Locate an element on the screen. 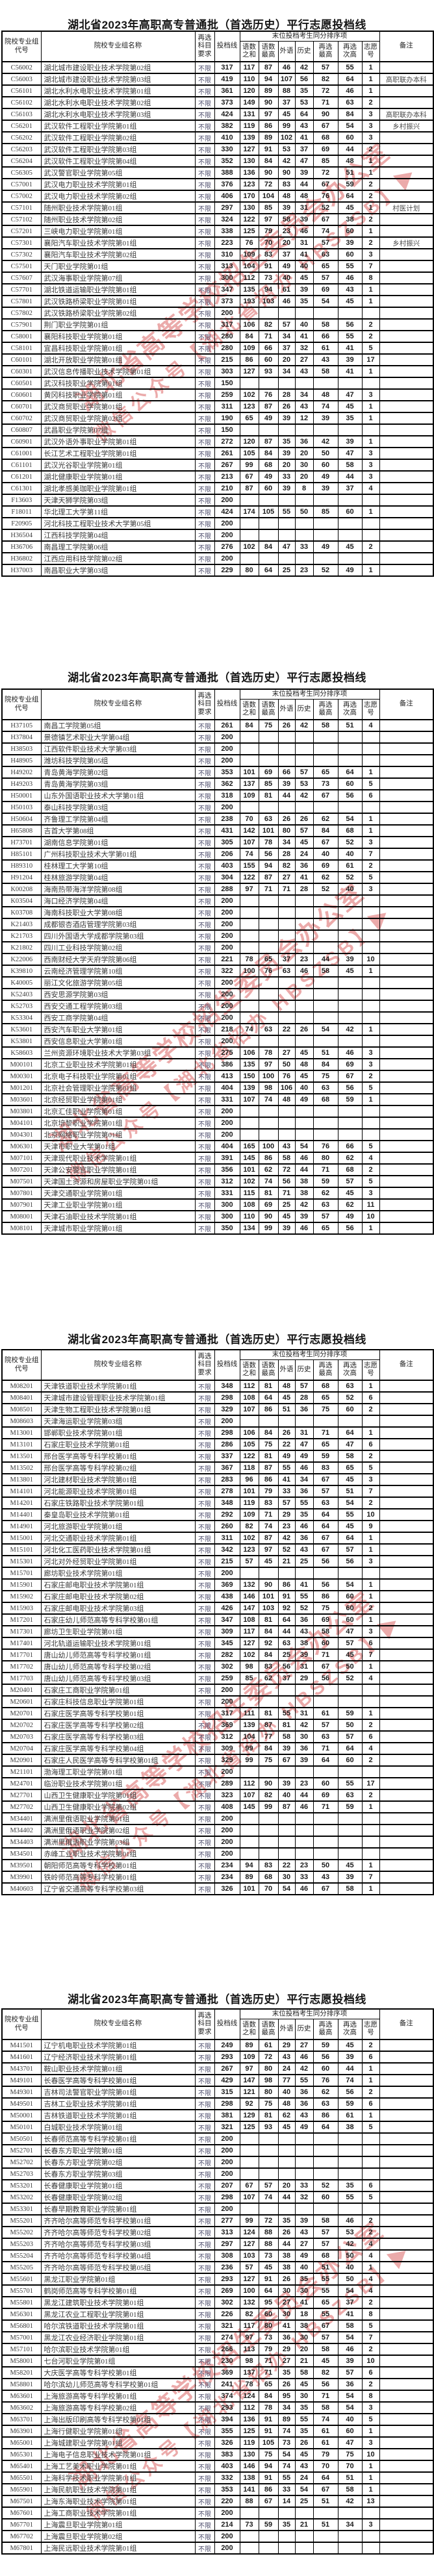 The image size is (434, 2576). cell-foreign-language: 77 is located at coordinates (286, 2080).